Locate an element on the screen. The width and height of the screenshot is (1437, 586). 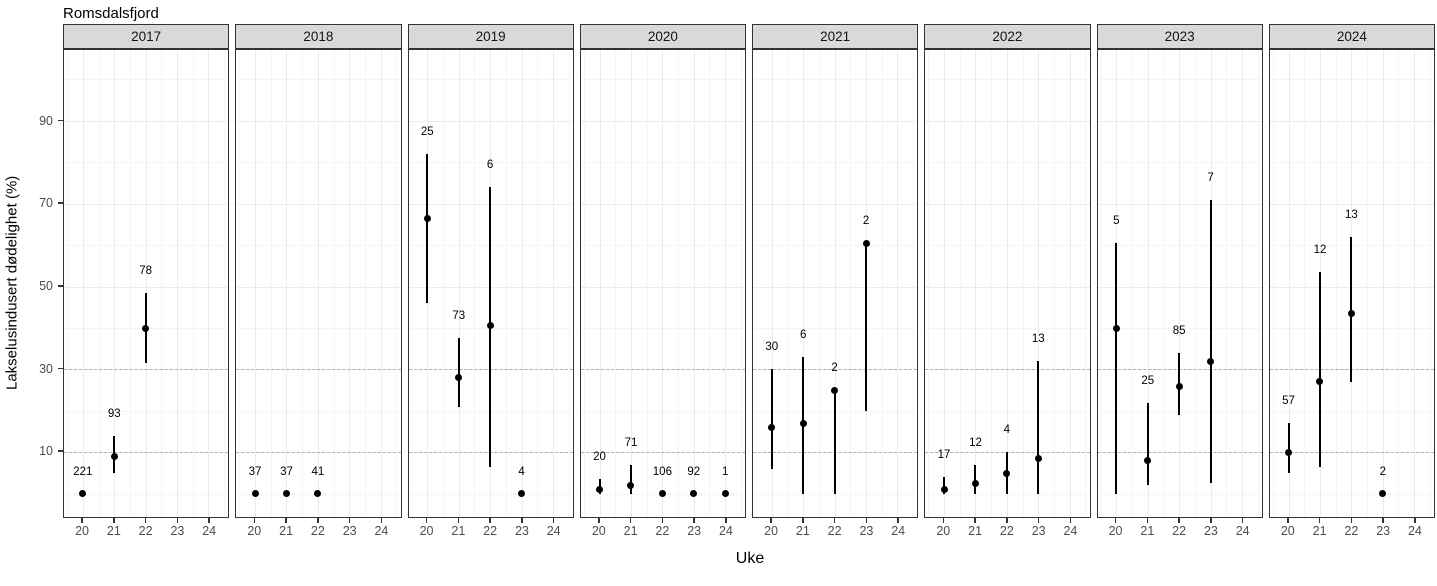
data-point-2024-w22 is located at coordinates (1351, 314).